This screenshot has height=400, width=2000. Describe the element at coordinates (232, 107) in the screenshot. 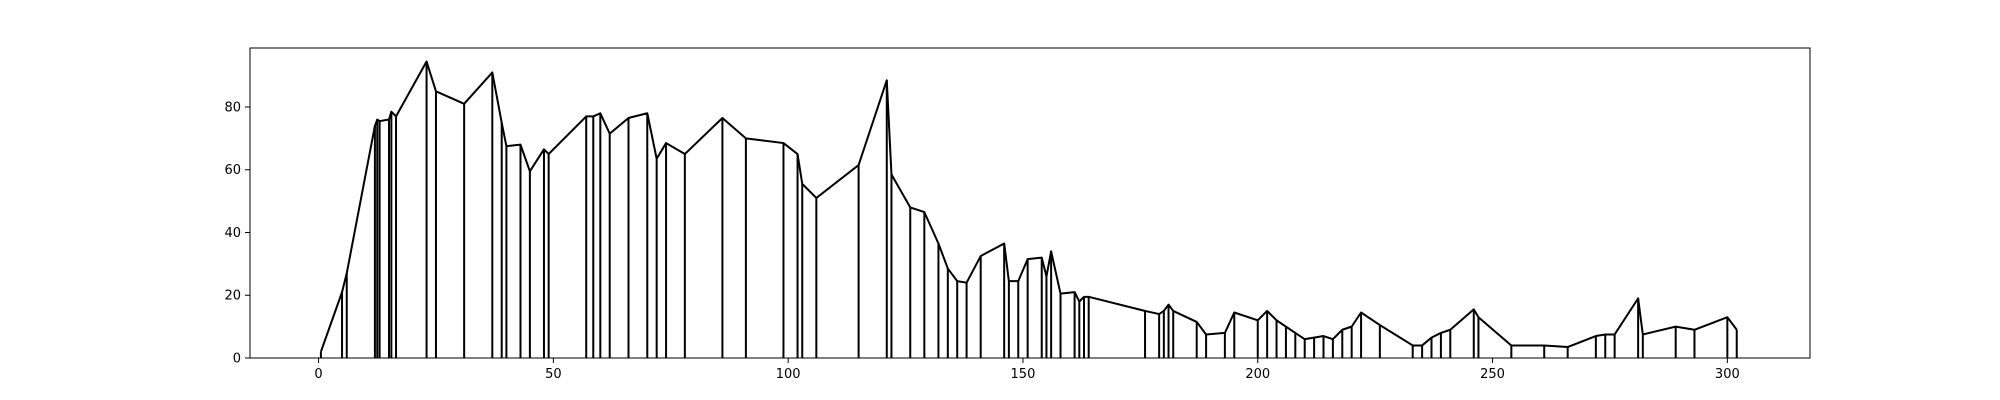

I see `y-tick-label: 80` at that location.